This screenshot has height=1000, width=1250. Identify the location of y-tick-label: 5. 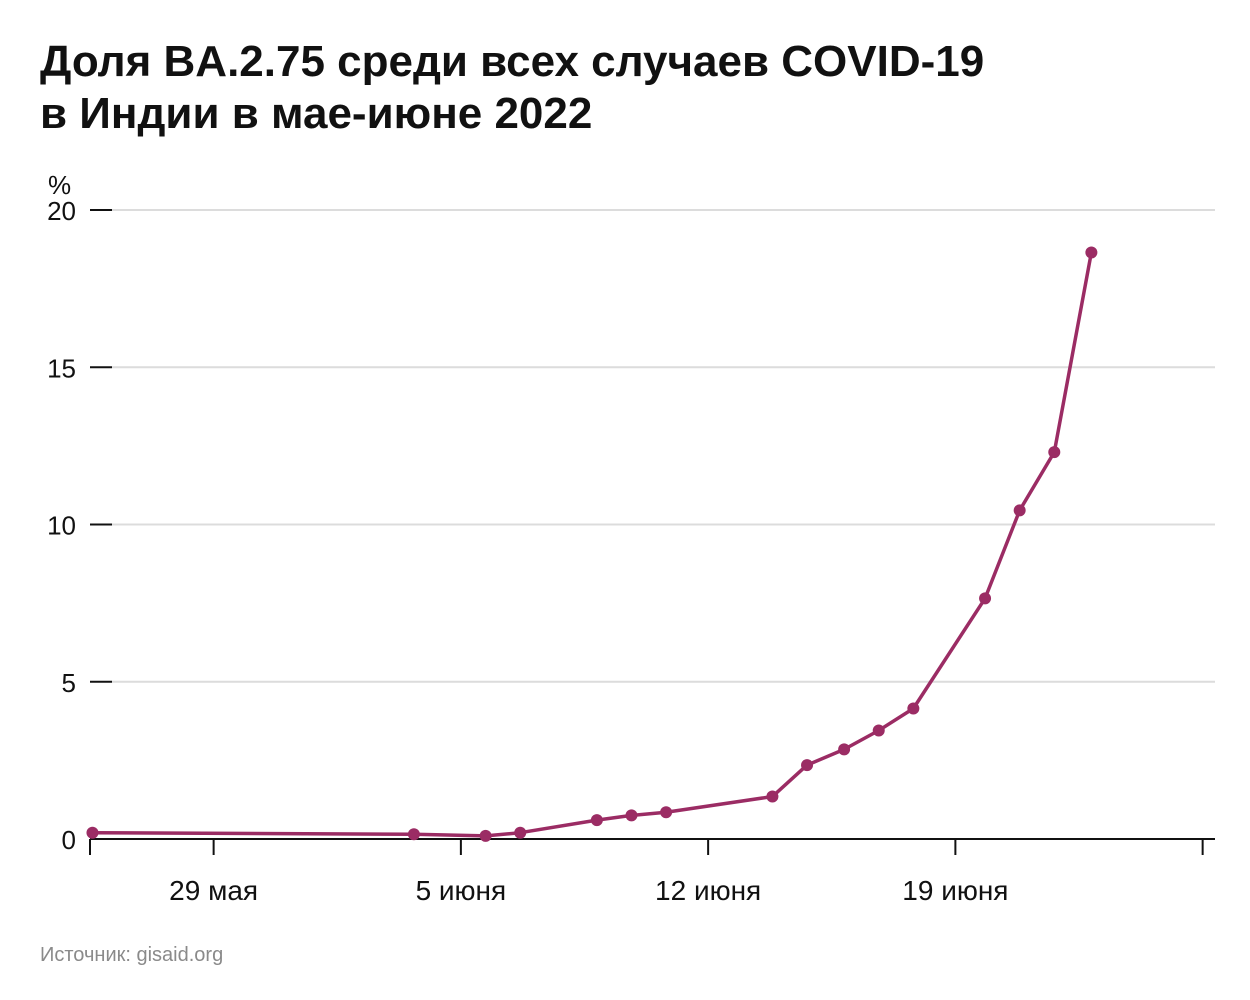
(69, 683).